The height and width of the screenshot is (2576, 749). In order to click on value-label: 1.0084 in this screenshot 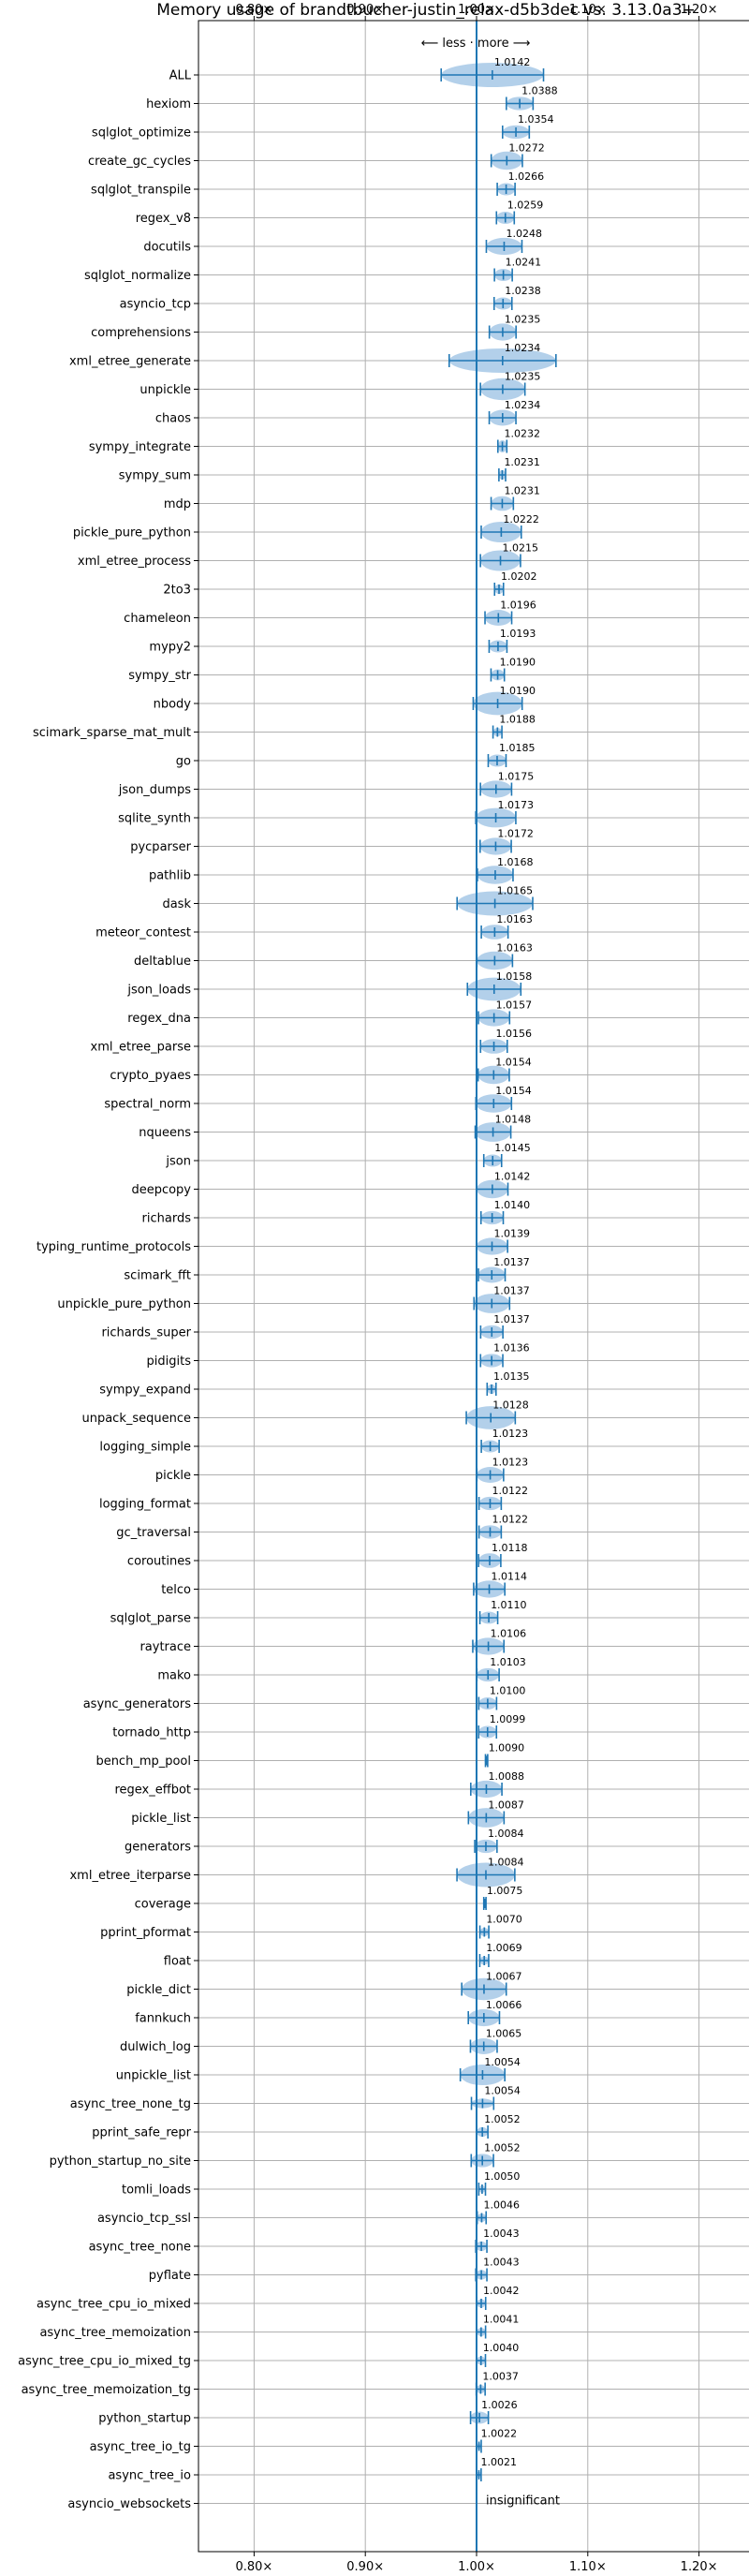, I will do `click(506, 1834)`.